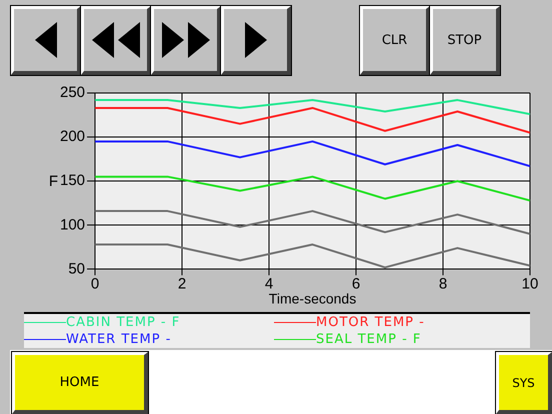 This screenshot has height=414, width=552. I want to click on y-tick-label: 250, so click(73, 93).